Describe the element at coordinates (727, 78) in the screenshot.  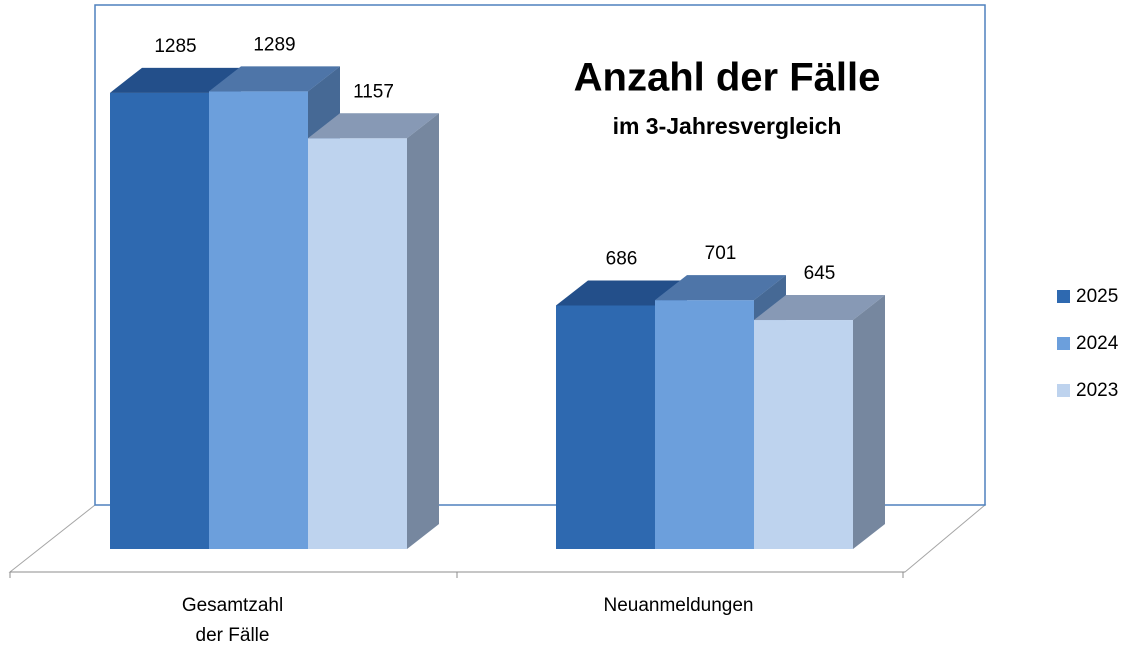
I see `chart-title: Anzahl der Fälle` at that location.